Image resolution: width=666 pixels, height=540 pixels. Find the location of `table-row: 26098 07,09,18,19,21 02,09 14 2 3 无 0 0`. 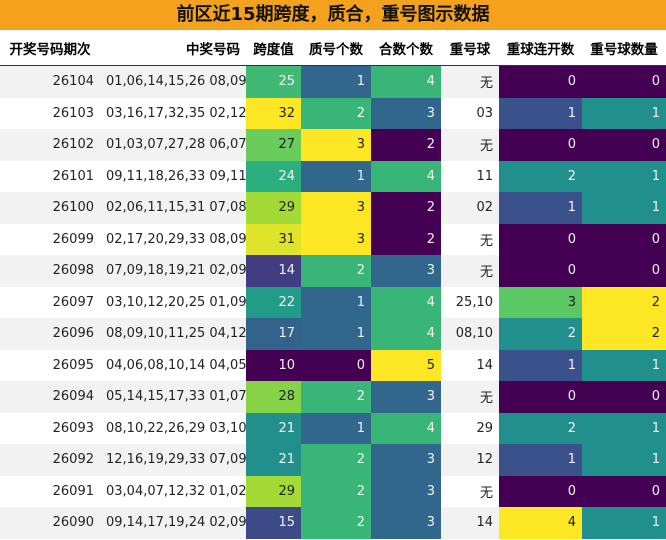

table-row: 26098 07,09,18,19,21 02,09 14 2 3 无 0 0 is located at coordinates (333, 271).